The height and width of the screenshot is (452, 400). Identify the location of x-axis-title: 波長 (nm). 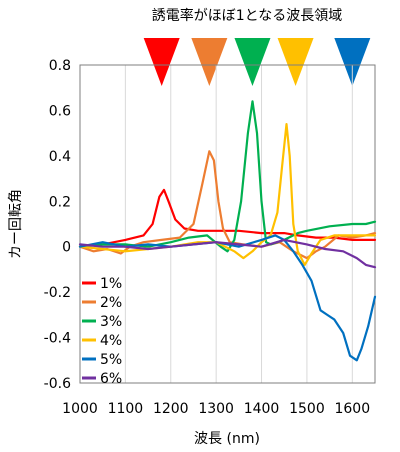
(227, 439).